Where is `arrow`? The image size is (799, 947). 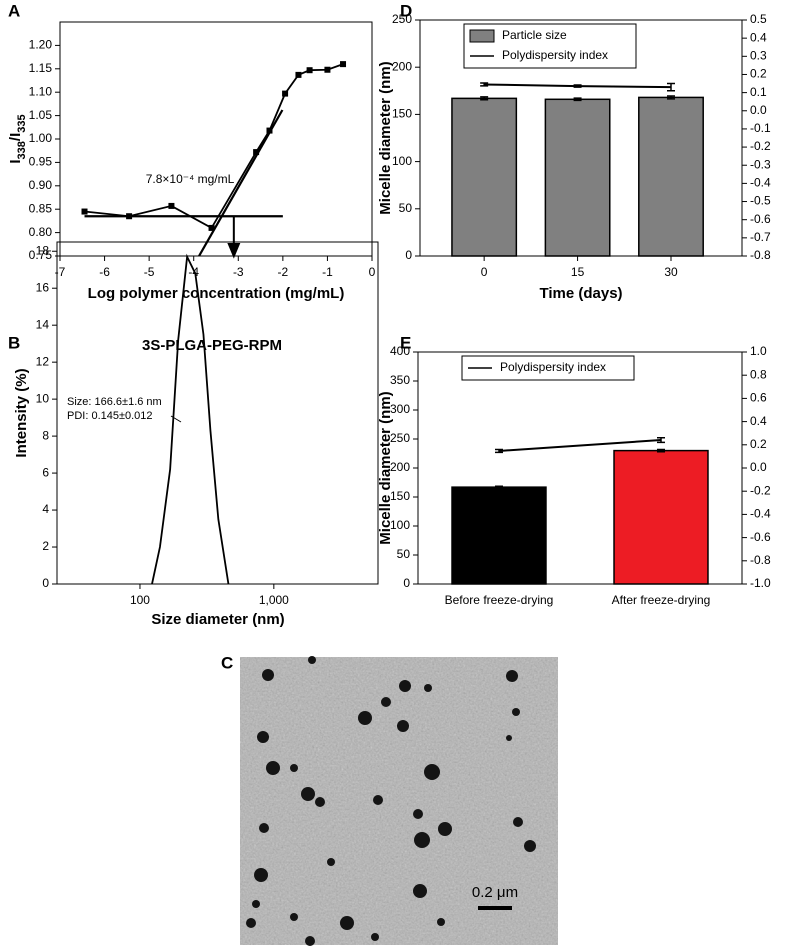 arrow is located at coordinates (234, 237).